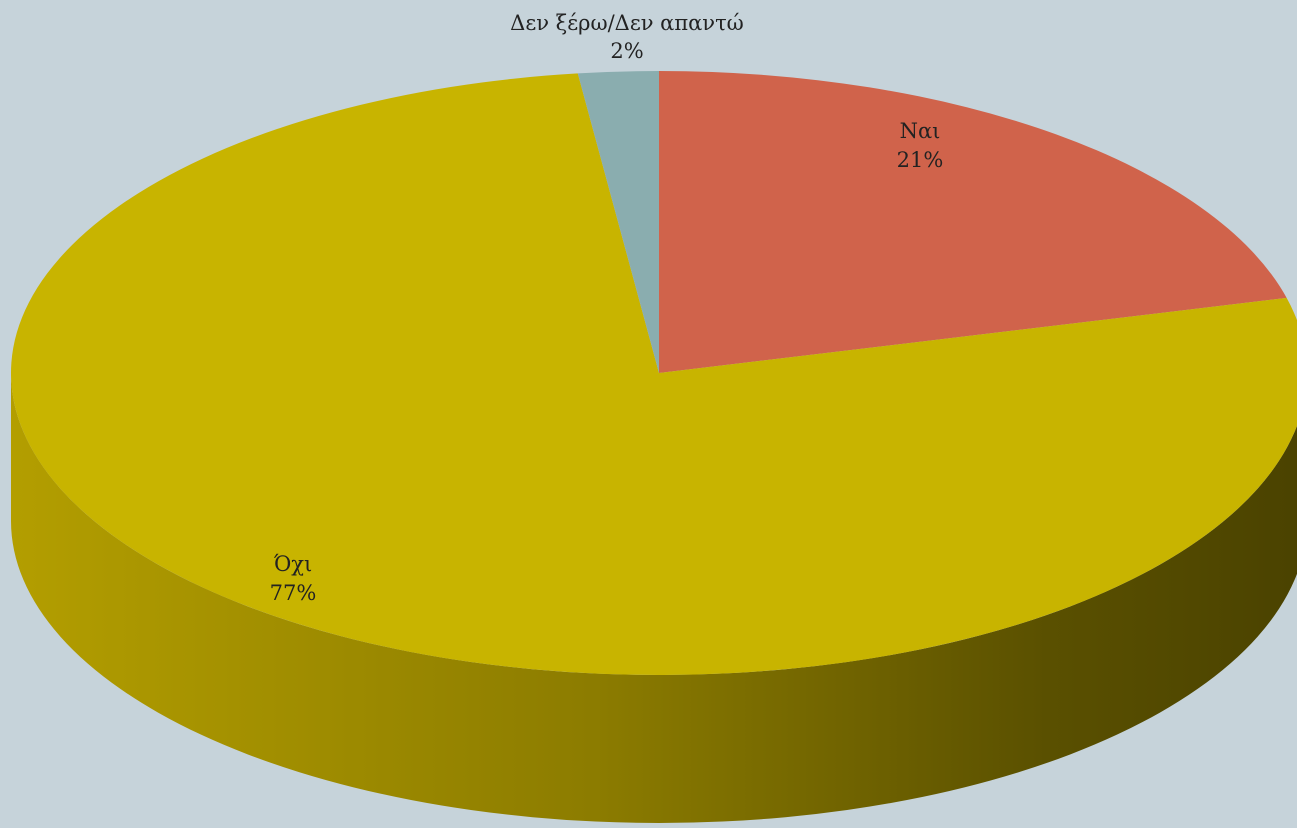 The width and height of the screenshot is (1297, 828). What do you see at coordinates (293, 593) in the screenshot?
I see `slice-label-value-1: 77%` at bounding box center [293, 593].